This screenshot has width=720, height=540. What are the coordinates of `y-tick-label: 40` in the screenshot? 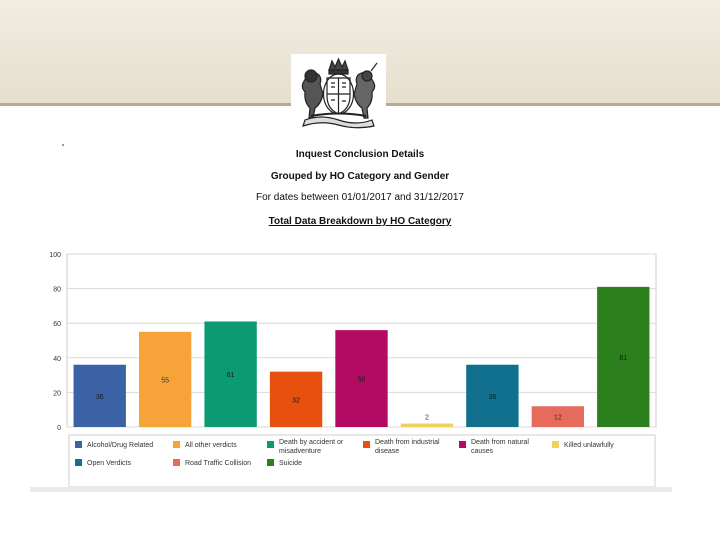 It's located at (57, 359).